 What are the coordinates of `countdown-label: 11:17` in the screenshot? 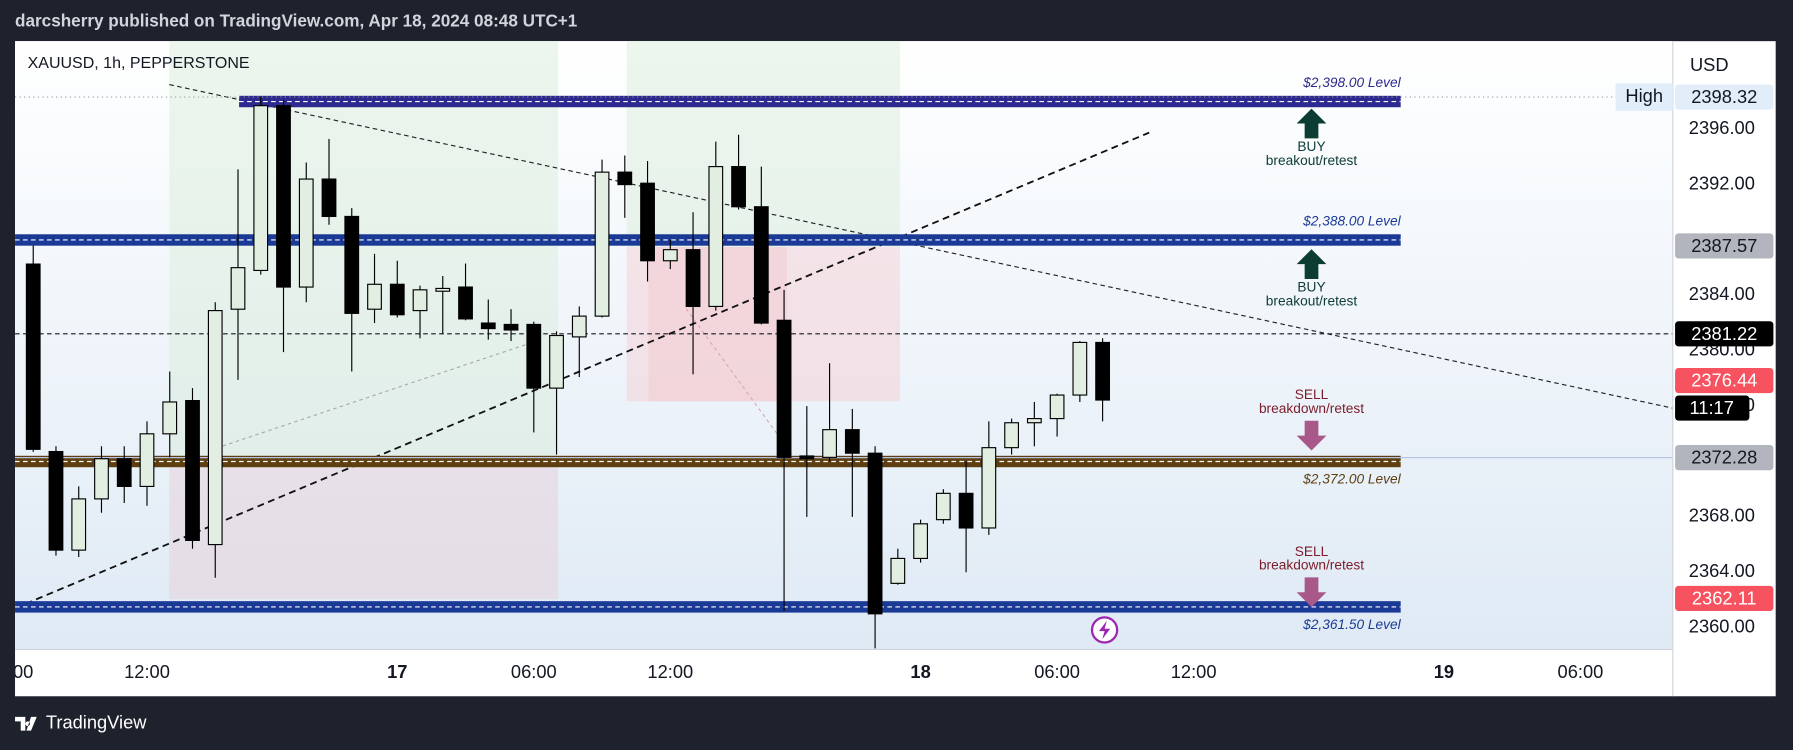 It's located at (1711, 407).